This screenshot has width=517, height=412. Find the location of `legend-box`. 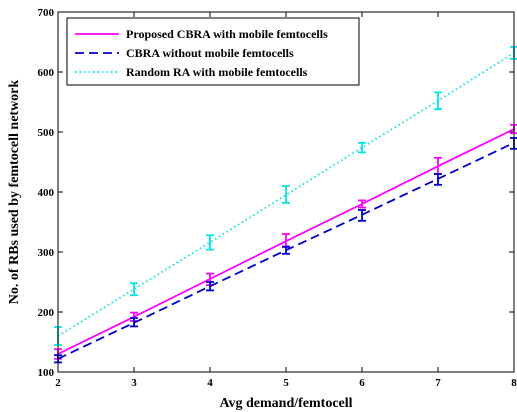

legend-box is located at coordinates (213, 51).